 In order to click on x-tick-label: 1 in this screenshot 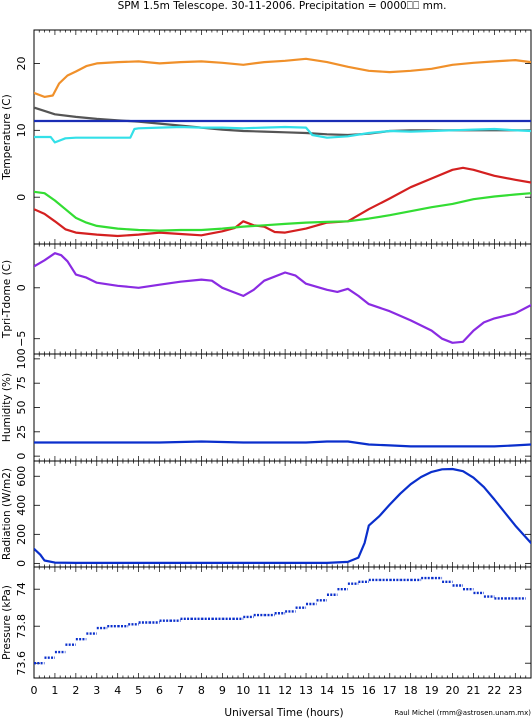, I will do `click(54, 690)`.